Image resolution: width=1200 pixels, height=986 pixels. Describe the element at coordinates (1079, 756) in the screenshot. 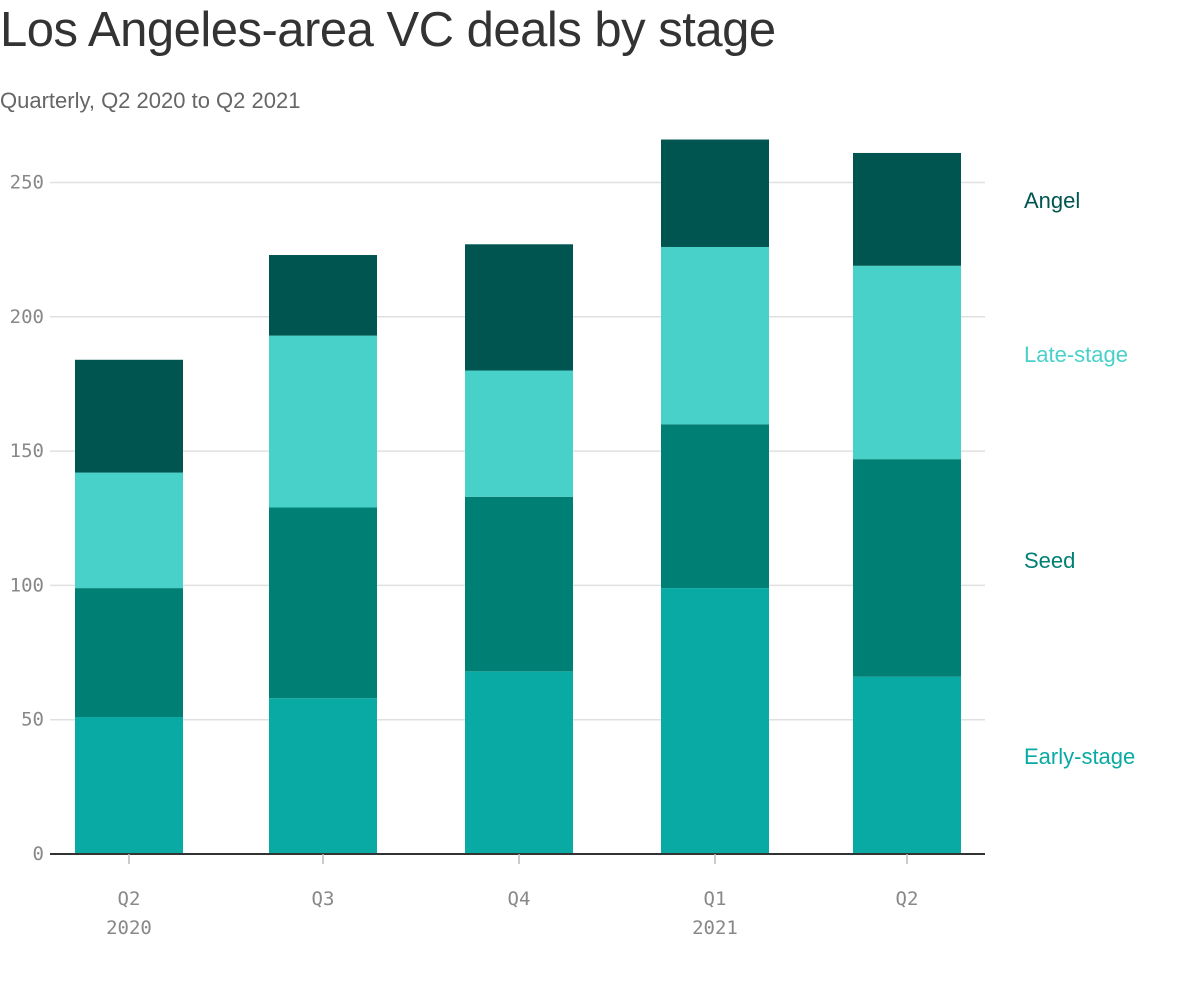

I see `legend-label-early-stage: Early-stage` at that location.